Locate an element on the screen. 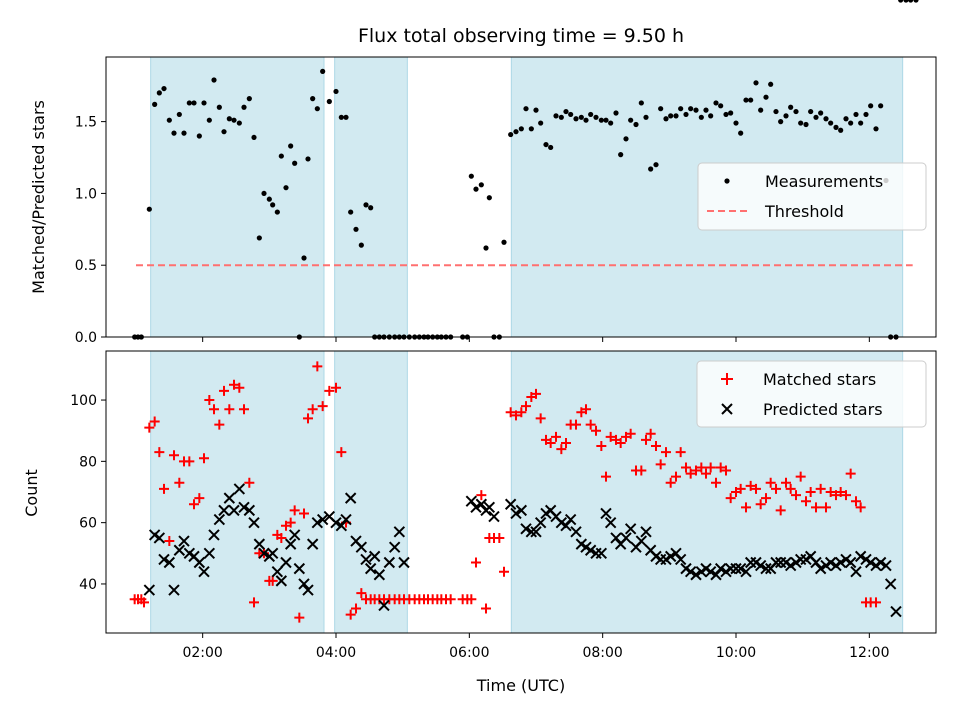  y-tick-label: 60 is located at coordinates (88, 524).